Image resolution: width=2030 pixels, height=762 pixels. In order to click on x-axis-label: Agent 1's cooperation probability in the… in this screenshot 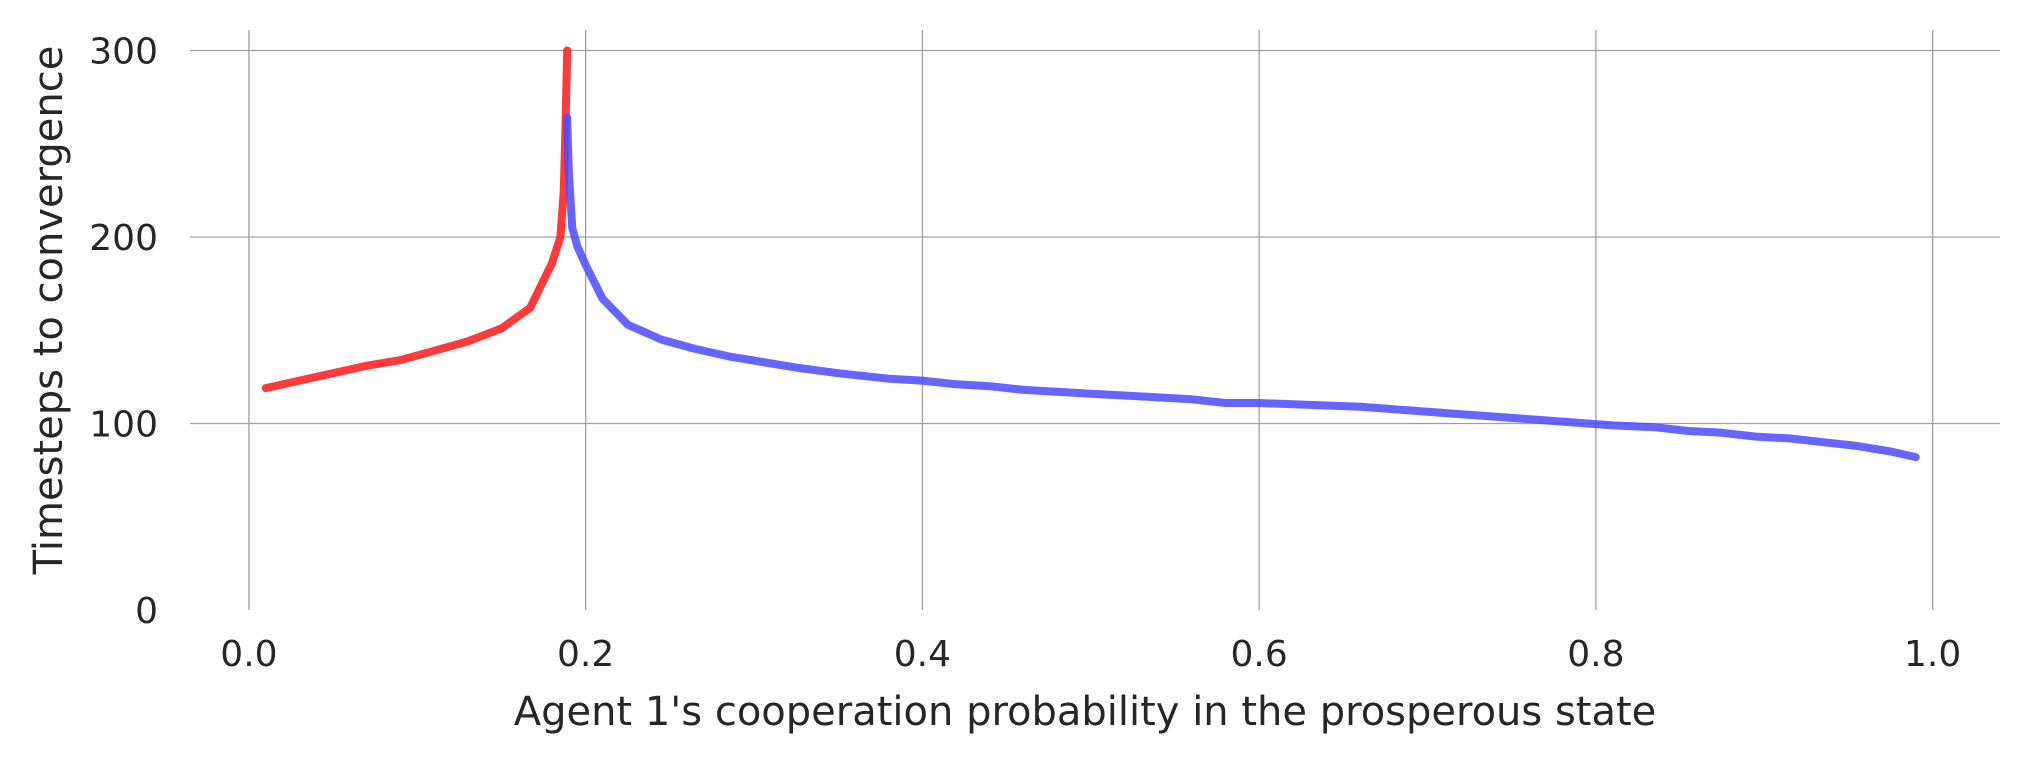, I will do `click(1085, 712)`.